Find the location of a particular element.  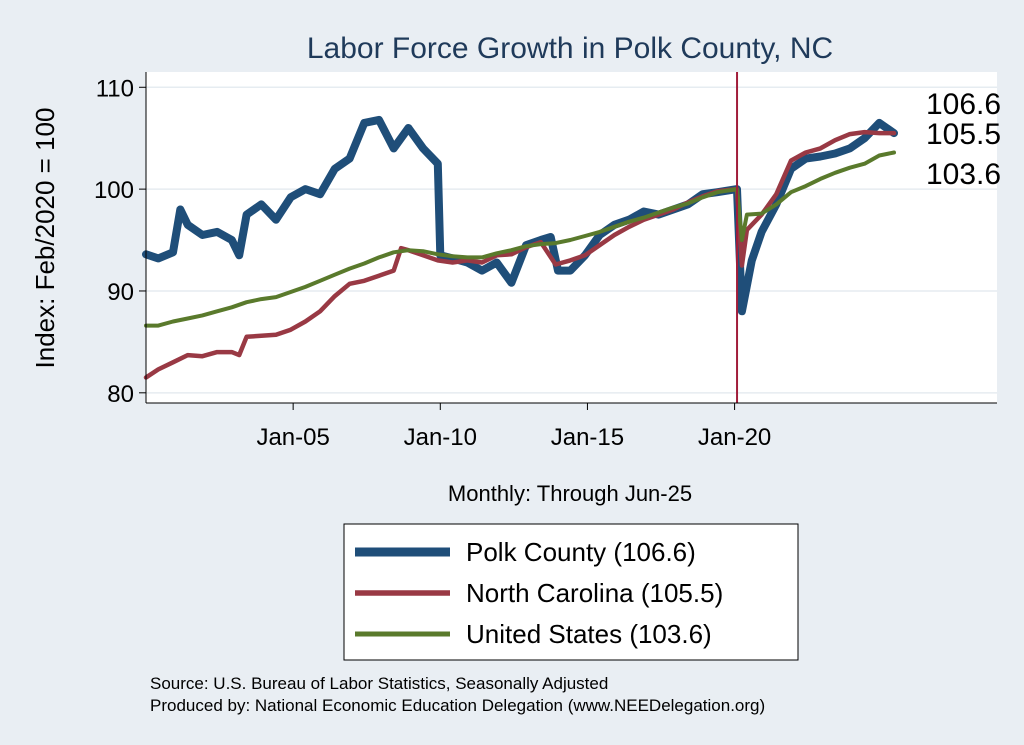

legend-box is located at coordinates (571, 592).